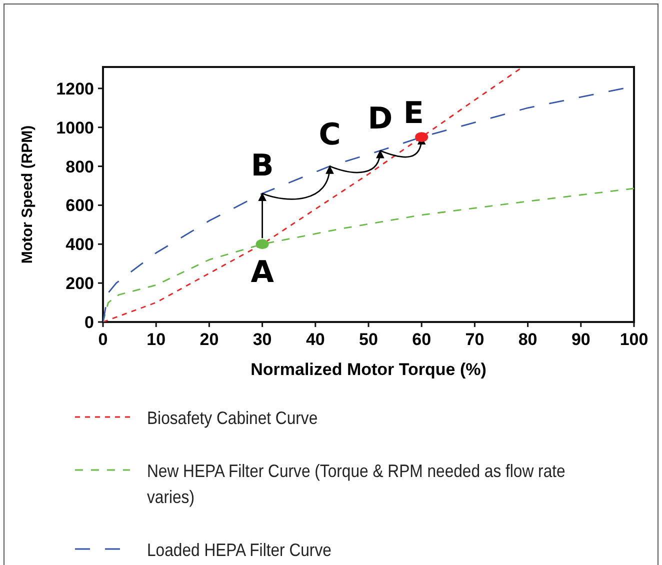 This screenshot has width=662, height=565. What do you see at coordinates (634, 339) in the screenshot?
I see `x-tick-label: 100` at bounding box center [634, 339].